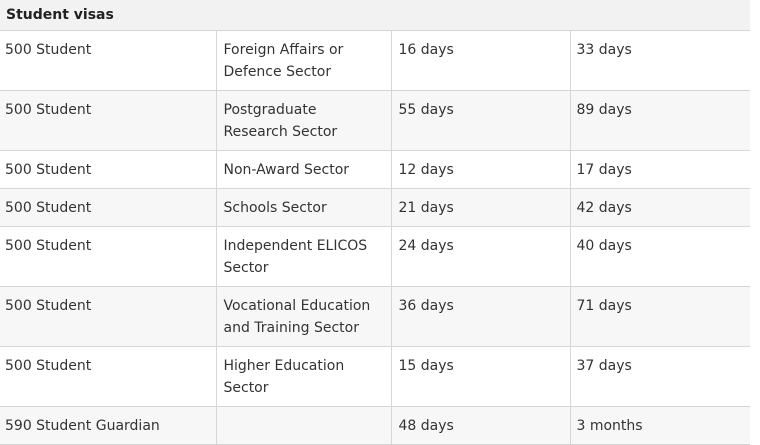 The width and height of the screenshot is (760, 445). Describe the element at coordinates (660, 207) in the screenshot. I see `processing-time-90-cell: 42 days` at that location.